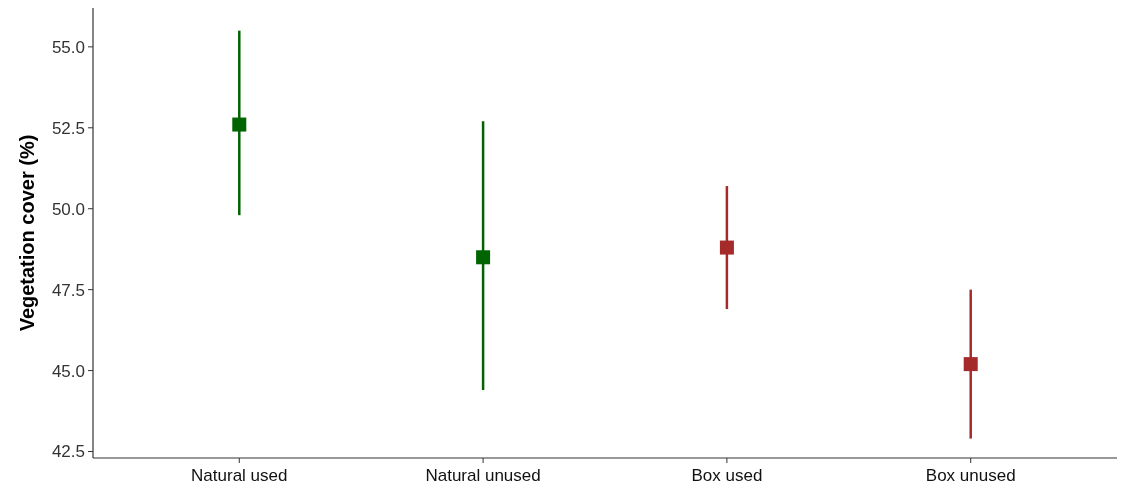  What do you see at coordinates (727, 475) in the screenshot?
I see `x-tick-label: Box used` at bounding box center [727, 475].